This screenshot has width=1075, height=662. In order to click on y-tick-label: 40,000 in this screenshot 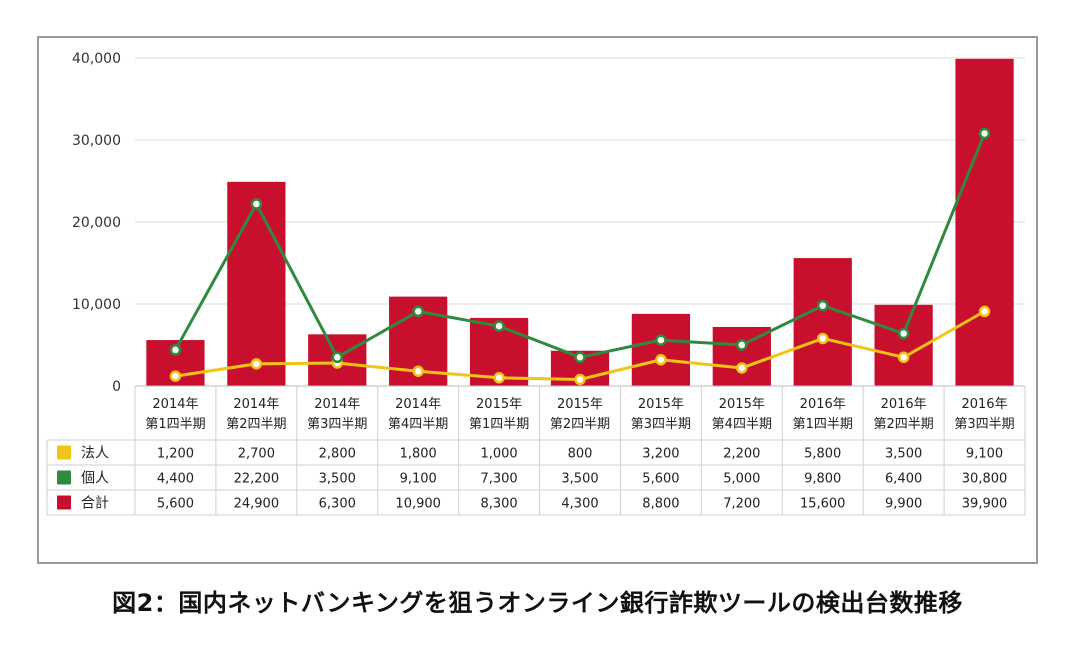, I will do `click(96, 59)`.